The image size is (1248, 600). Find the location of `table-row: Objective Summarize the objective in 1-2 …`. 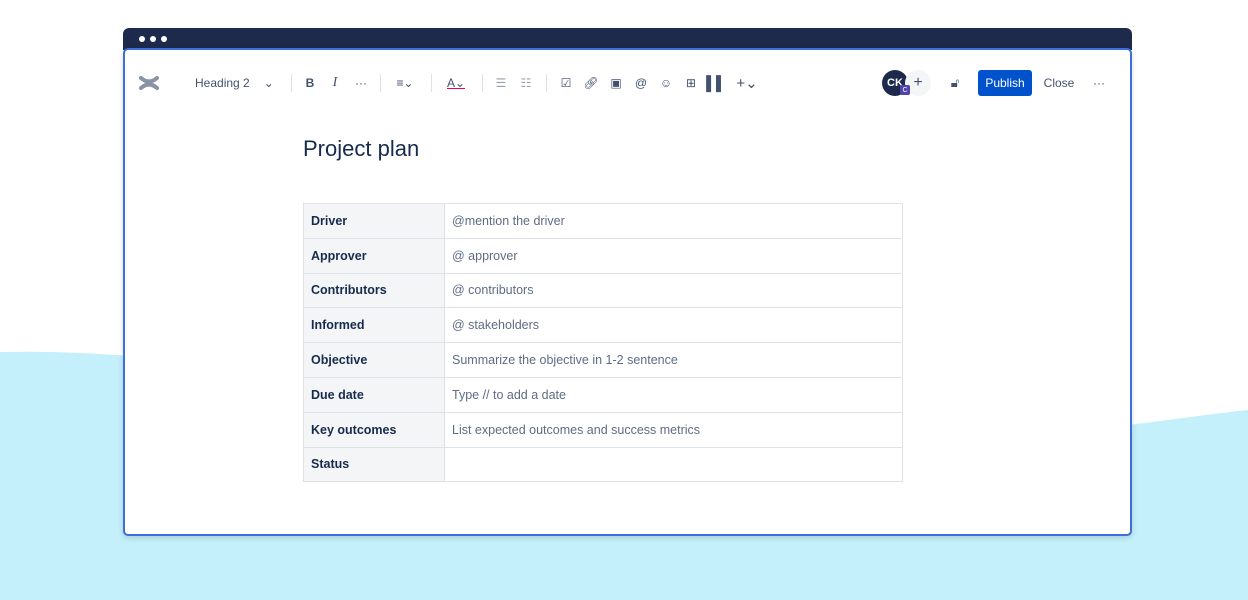

table-row: Objective Summarize the objective in 1-2 … is located at coordinates (603, 360).